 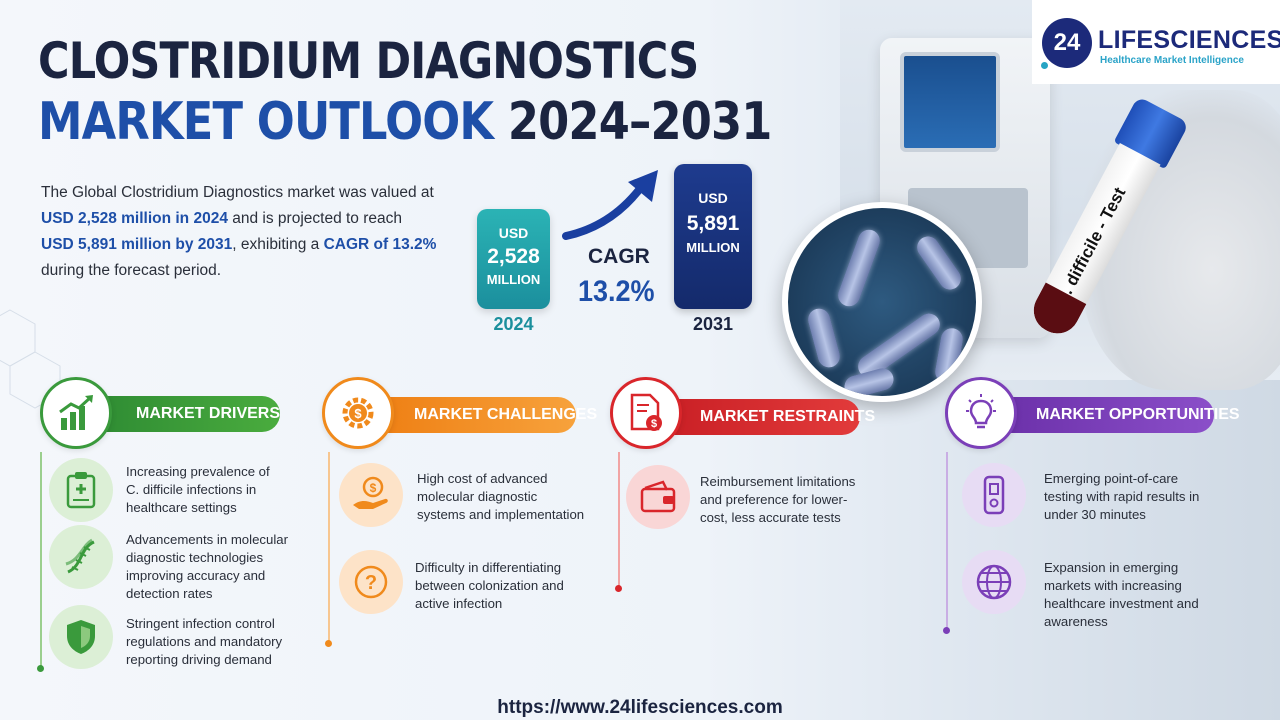 I want to click on year-label-2024: 2024, so click(x=513, y=324).